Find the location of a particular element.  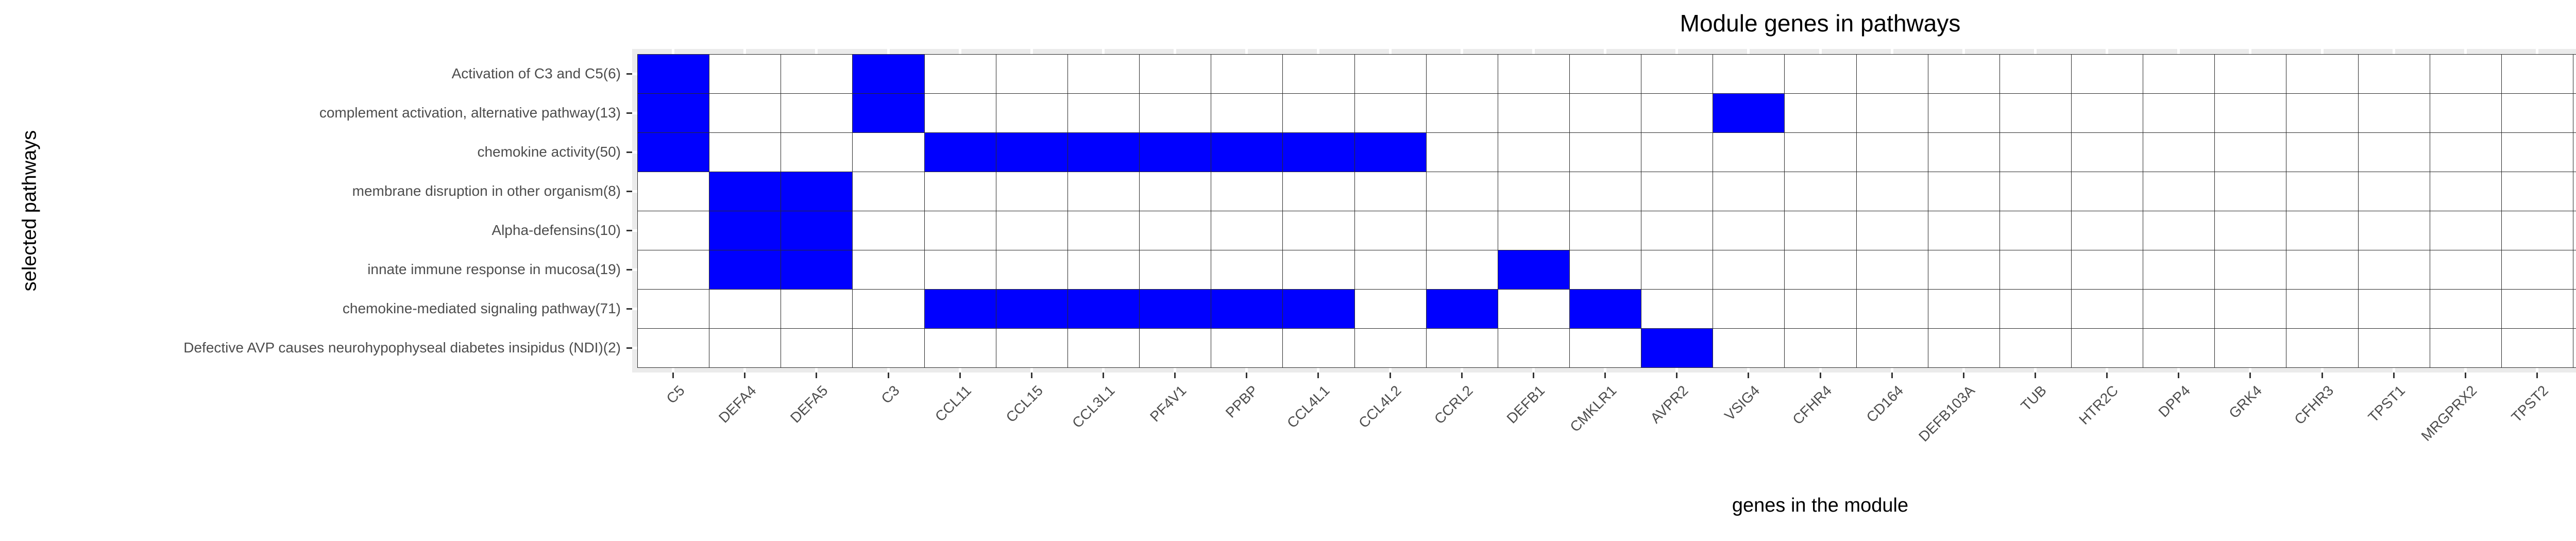

x-tick-label: CCL4L2 is located at coordinates (1380, 406).